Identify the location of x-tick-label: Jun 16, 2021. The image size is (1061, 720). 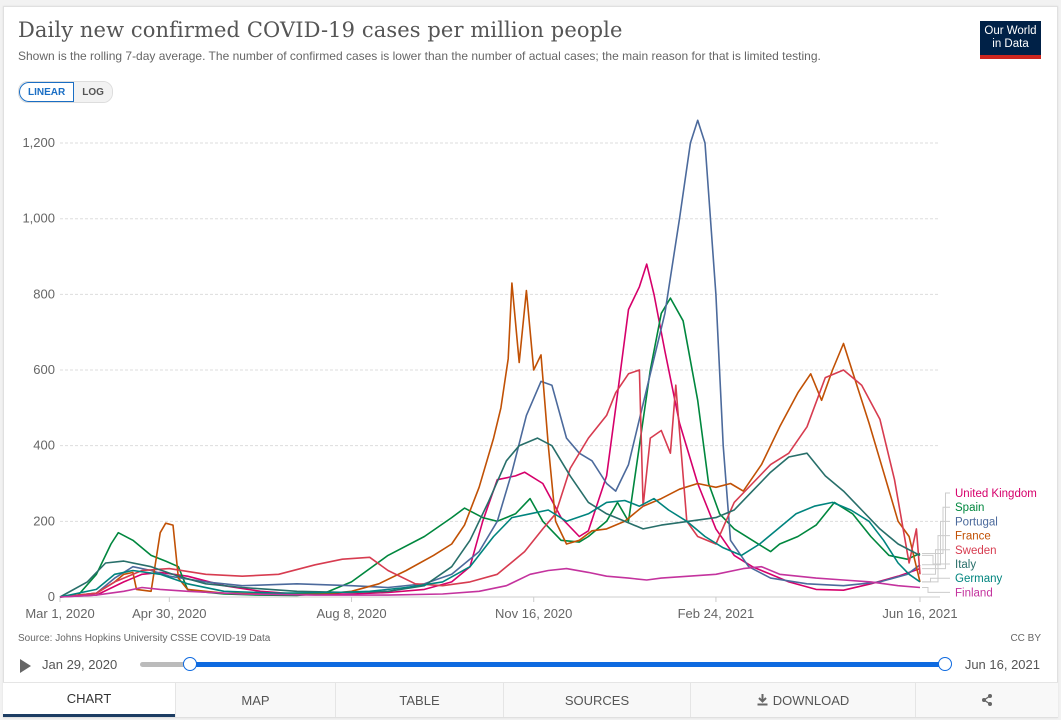
(919, 613).